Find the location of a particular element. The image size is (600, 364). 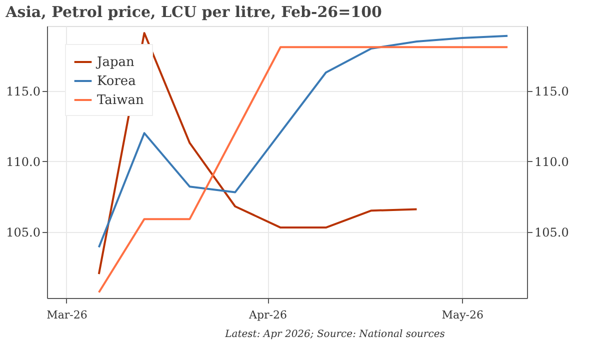

text: Latest: Apr 2026; Source: National sources is located at coordinates (334, 334).